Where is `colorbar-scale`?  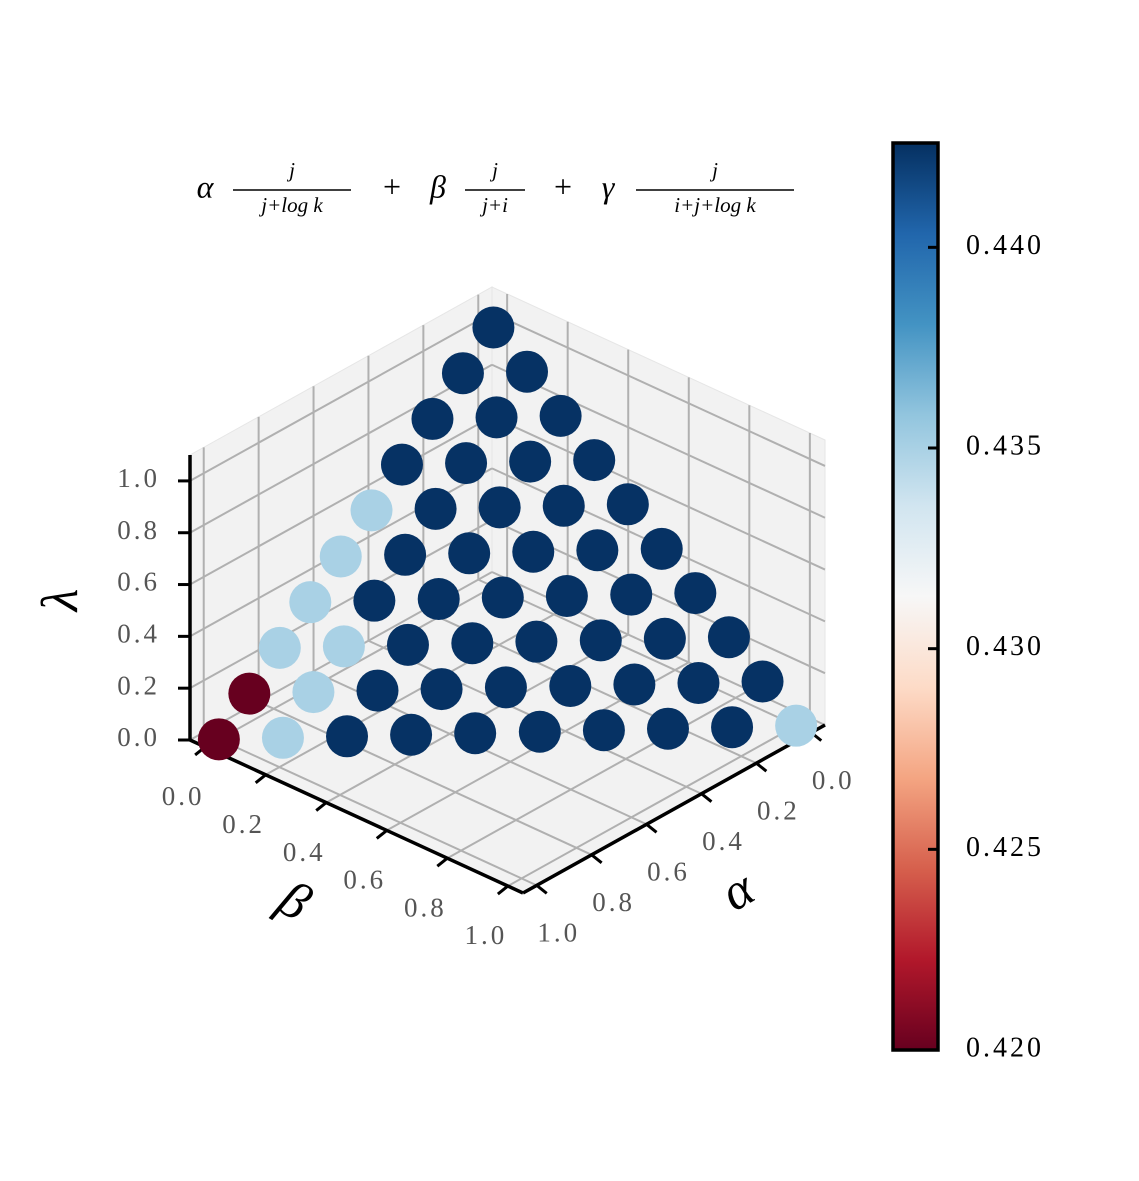 colorbar-scale is located at coordinates (915, 596).